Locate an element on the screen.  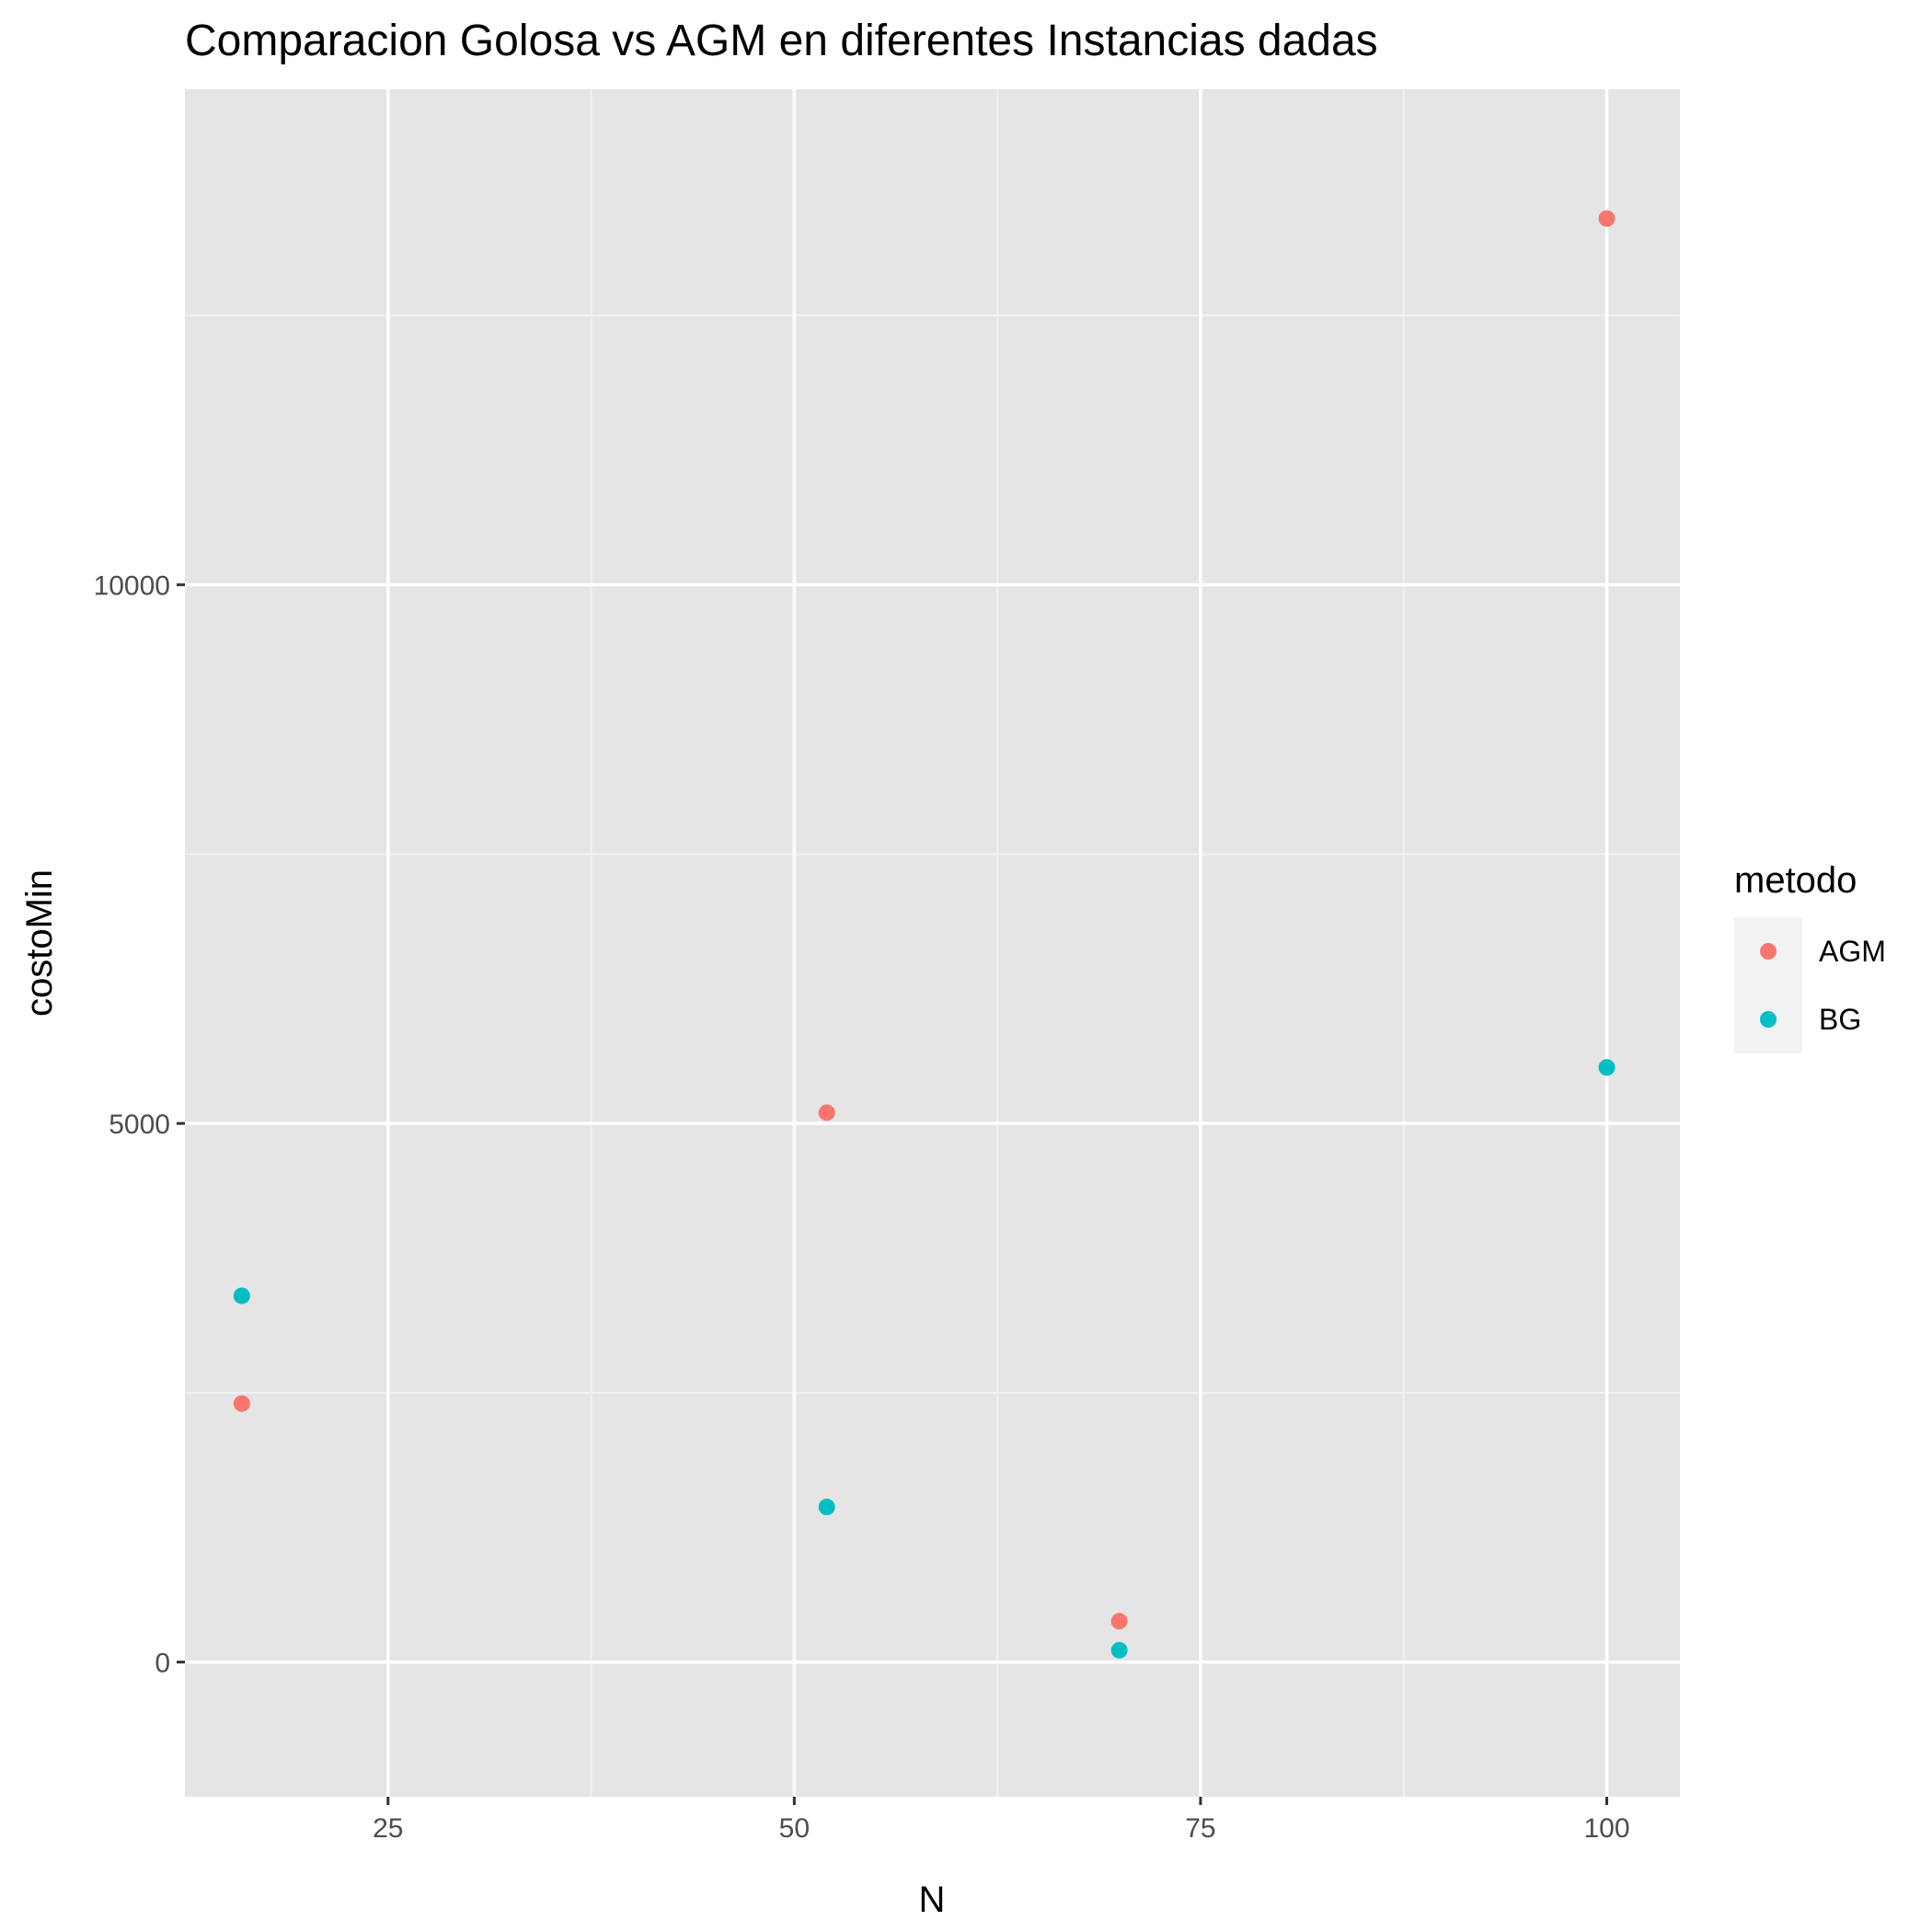
x-axis-title: N is located at coordinates (932, 1900).